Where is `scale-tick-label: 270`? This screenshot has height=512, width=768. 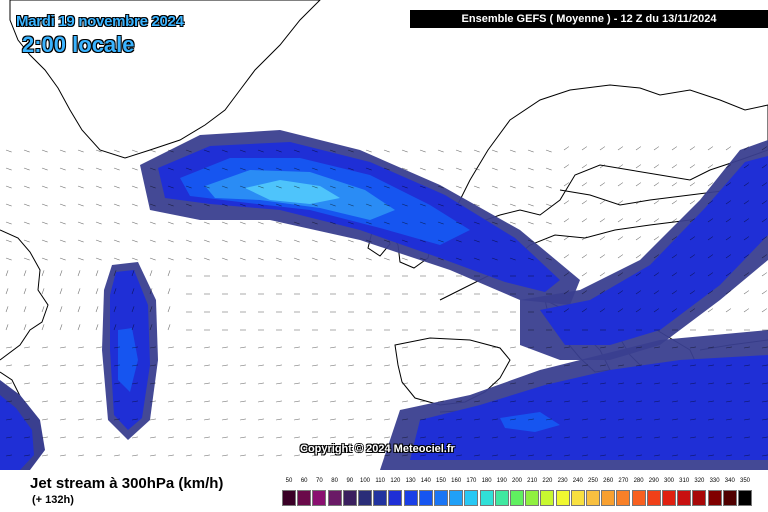 scale-tick-label: 270 is located at coordinates (623, 481).